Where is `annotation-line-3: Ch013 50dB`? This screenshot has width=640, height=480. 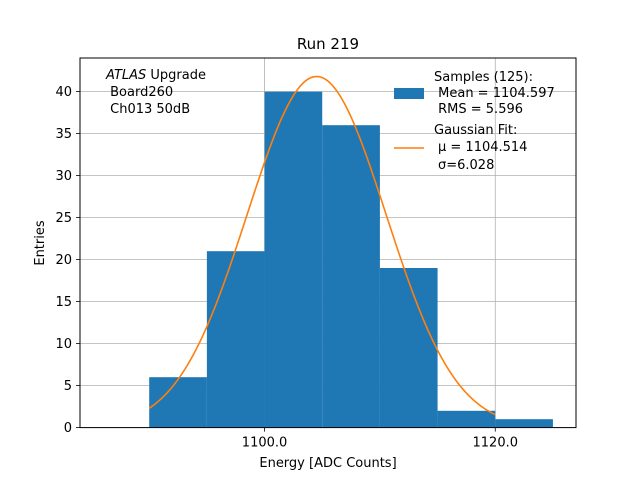
annotation-line-3: Ch013 50dB is located at coordinates (148, 109).